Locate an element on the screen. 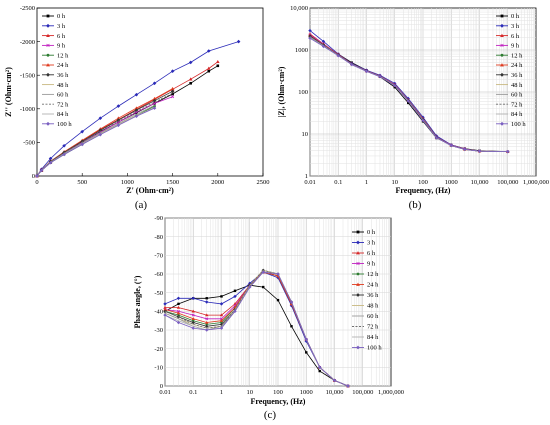  series-6h is located at coordinates (256, 329).